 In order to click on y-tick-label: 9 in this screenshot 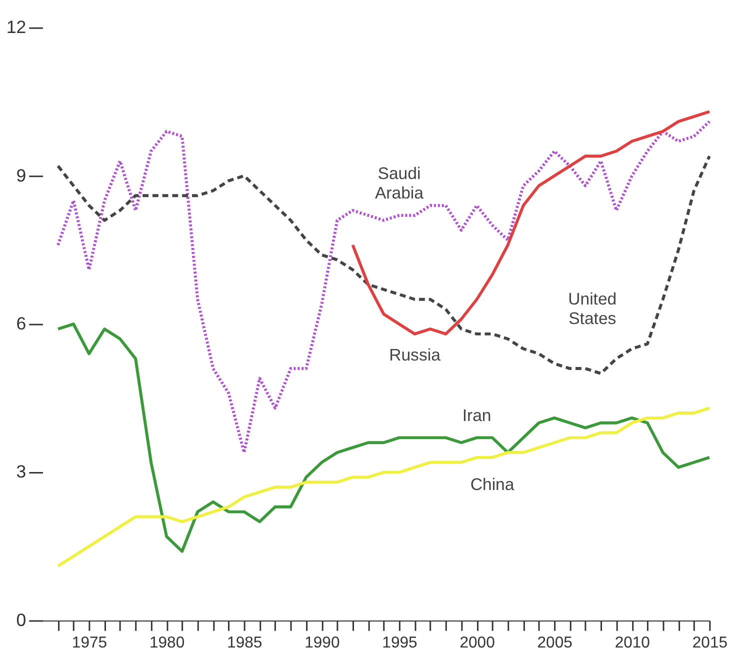, I will do `click(21, 175)`.